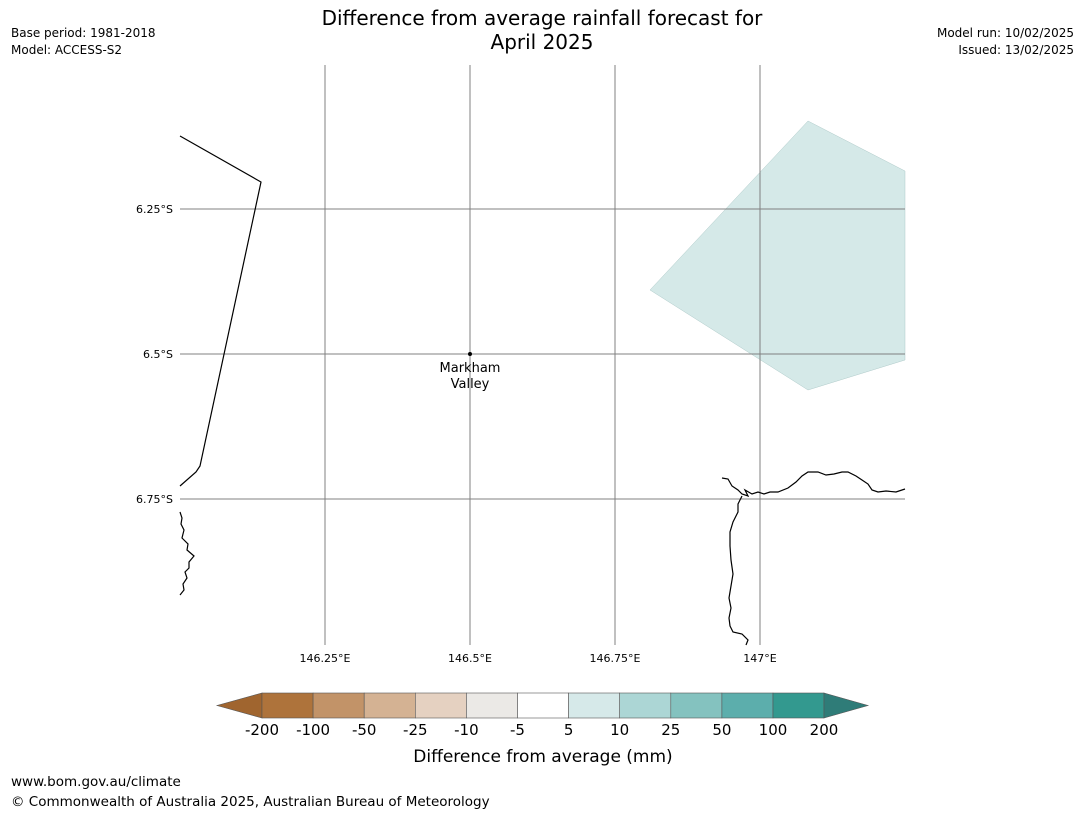 Image resolution: width=1085 pixels, height=816 pixels. What do you see at coordinates (466, 730) in the screenshot?
I see `colorbar-tick-label: -10` at bounding box center [466, 730].